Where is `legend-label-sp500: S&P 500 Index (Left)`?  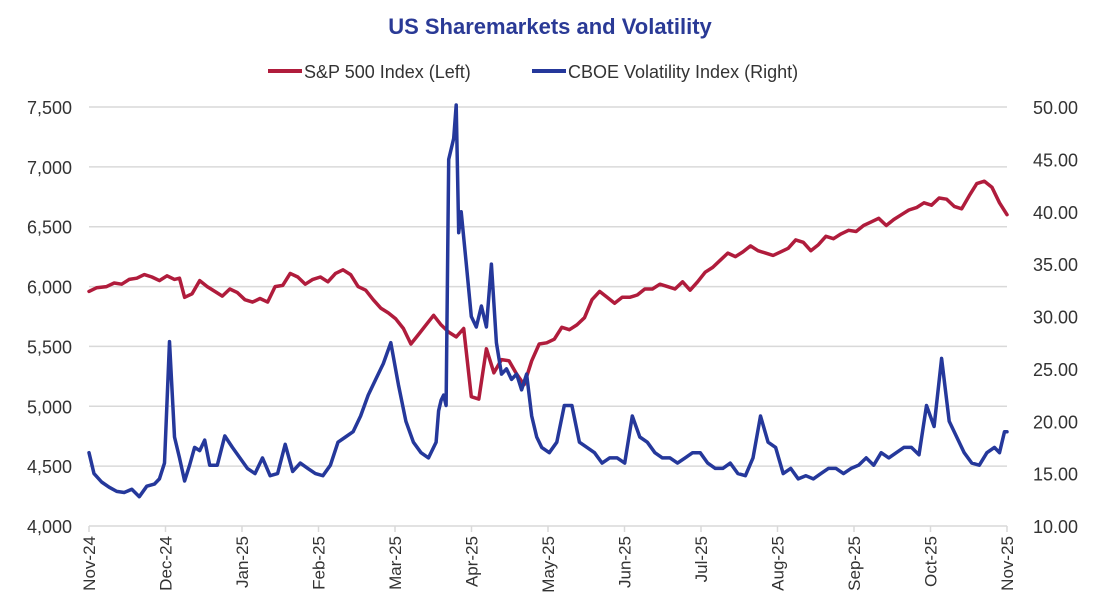 legend-label-sp500: S&P 500 Index (Left) is located at coordinates (387, 72).